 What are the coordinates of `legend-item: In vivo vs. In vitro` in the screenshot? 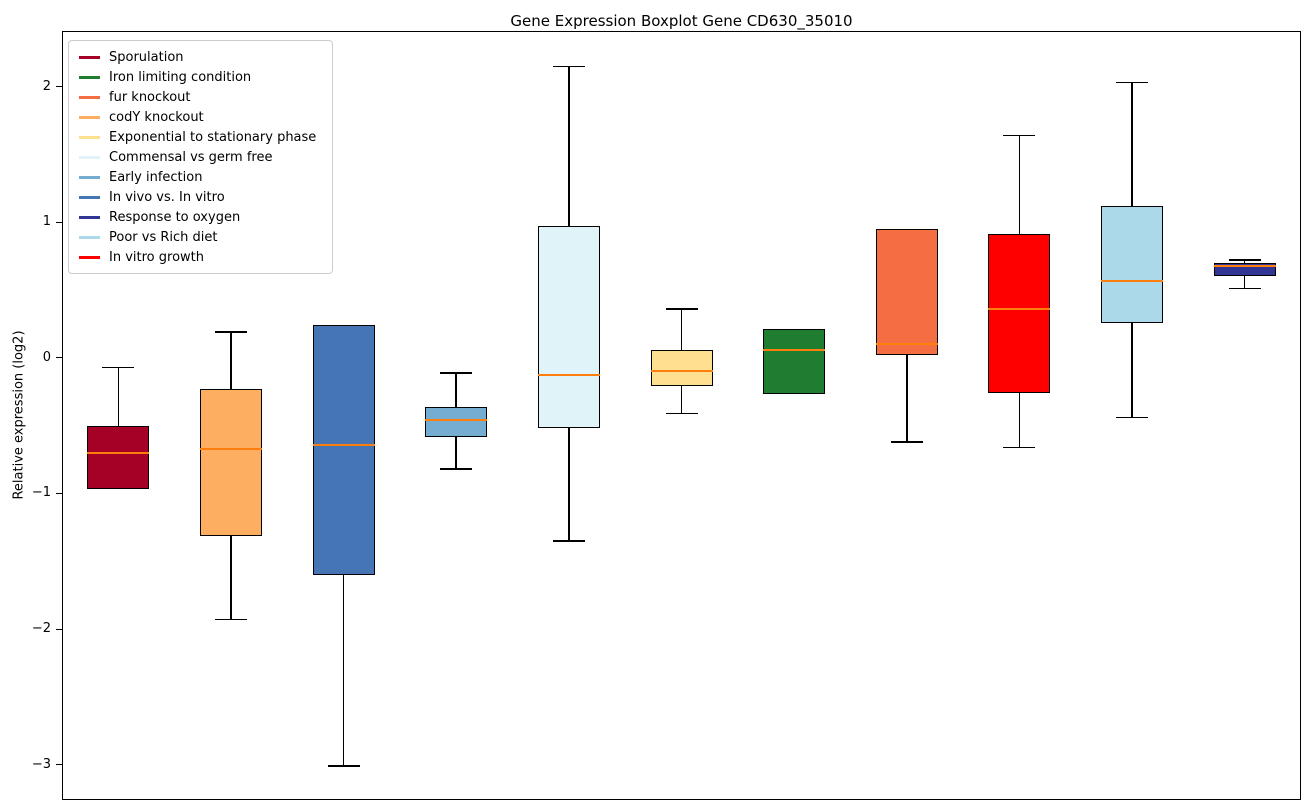 It's located at (200, 197).